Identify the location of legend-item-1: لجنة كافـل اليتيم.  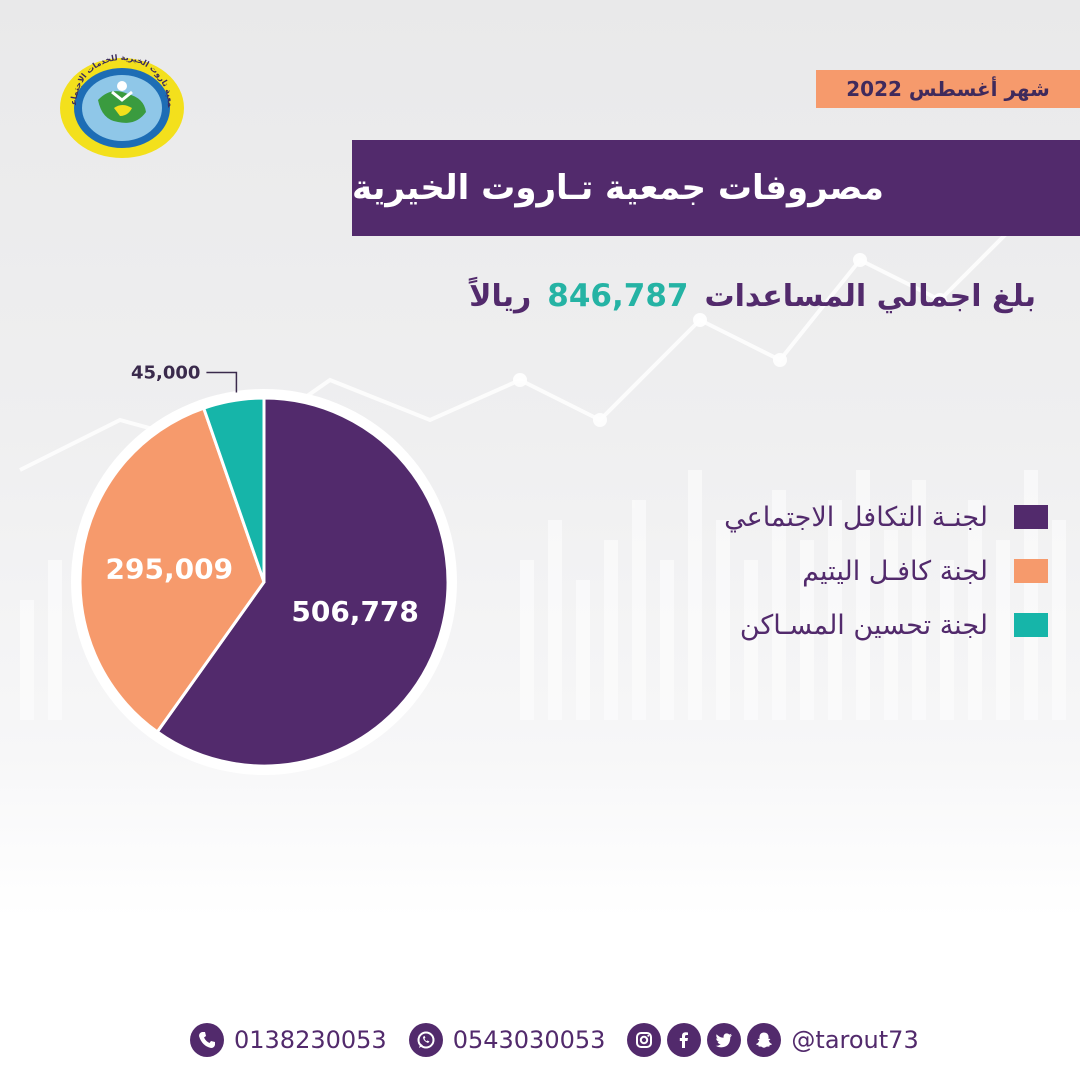
(838, 571).